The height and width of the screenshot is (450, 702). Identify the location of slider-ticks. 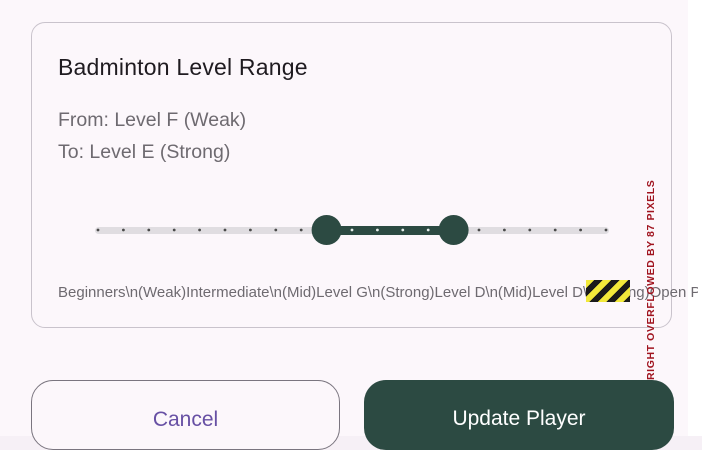
(352, 230).